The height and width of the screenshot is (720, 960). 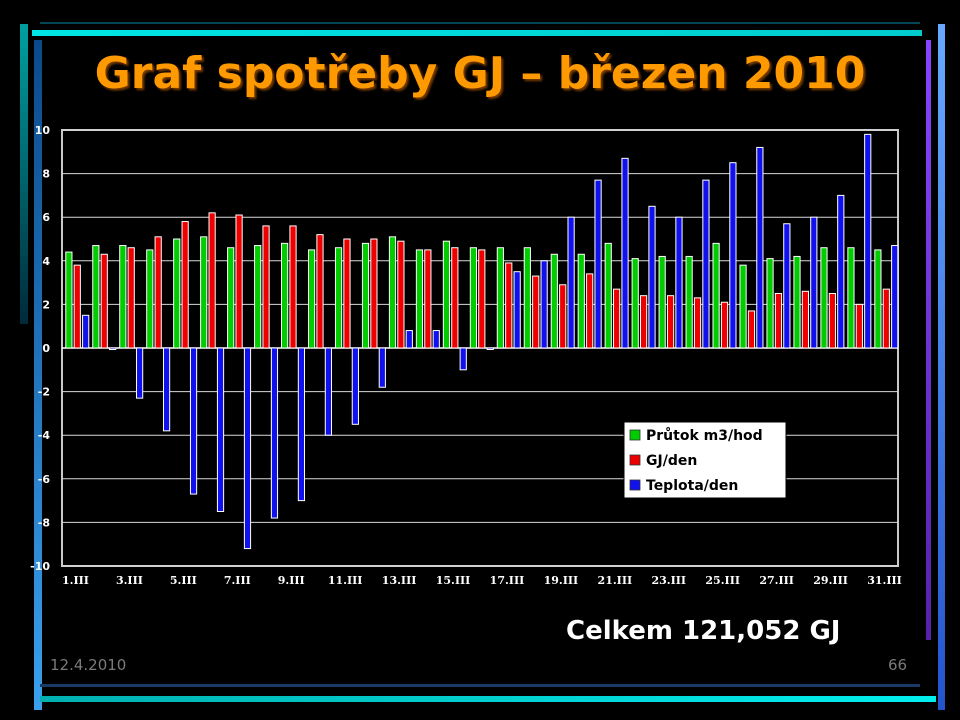 I want to click on y-tick-label: -6, so click(x=44, y=479).